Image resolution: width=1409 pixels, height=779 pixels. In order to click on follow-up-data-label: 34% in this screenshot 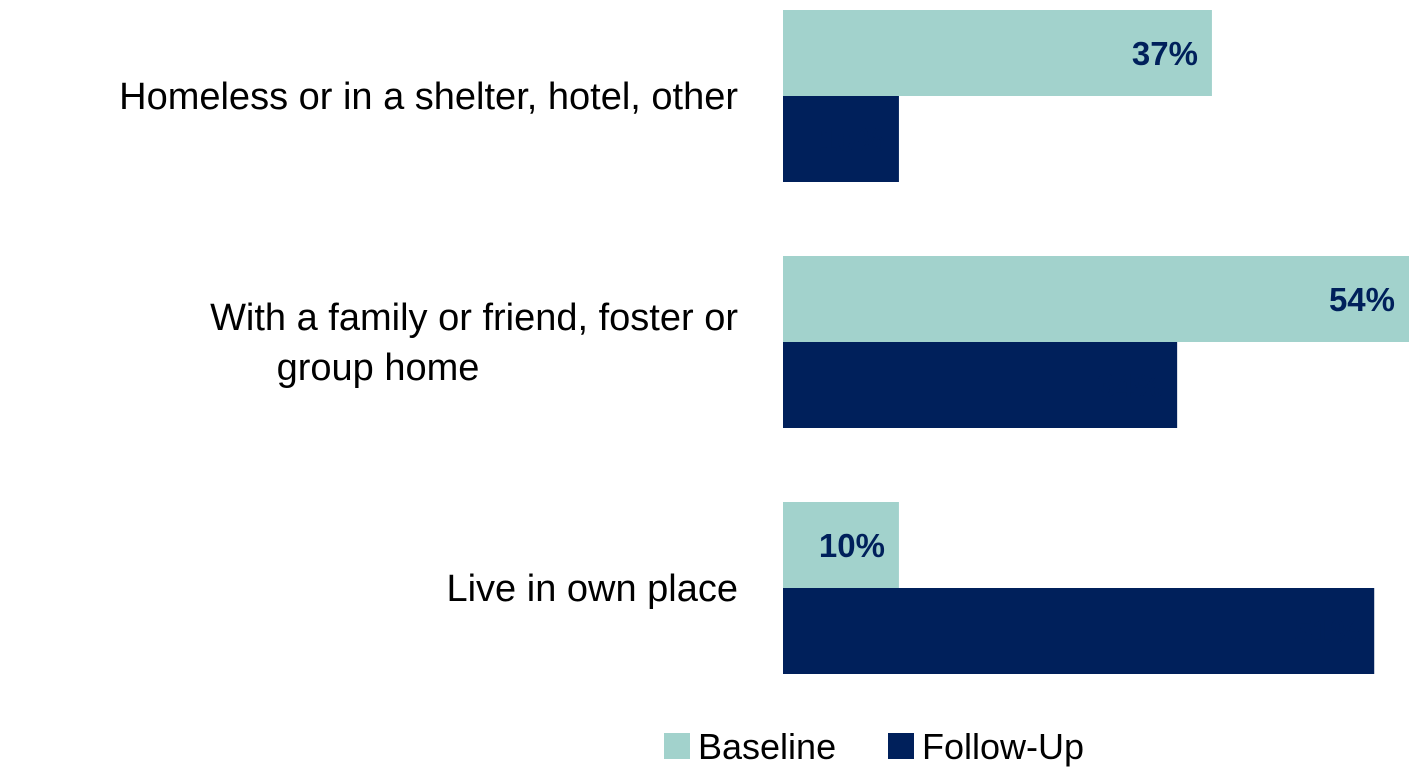, I will do `click(1130, 385)`.